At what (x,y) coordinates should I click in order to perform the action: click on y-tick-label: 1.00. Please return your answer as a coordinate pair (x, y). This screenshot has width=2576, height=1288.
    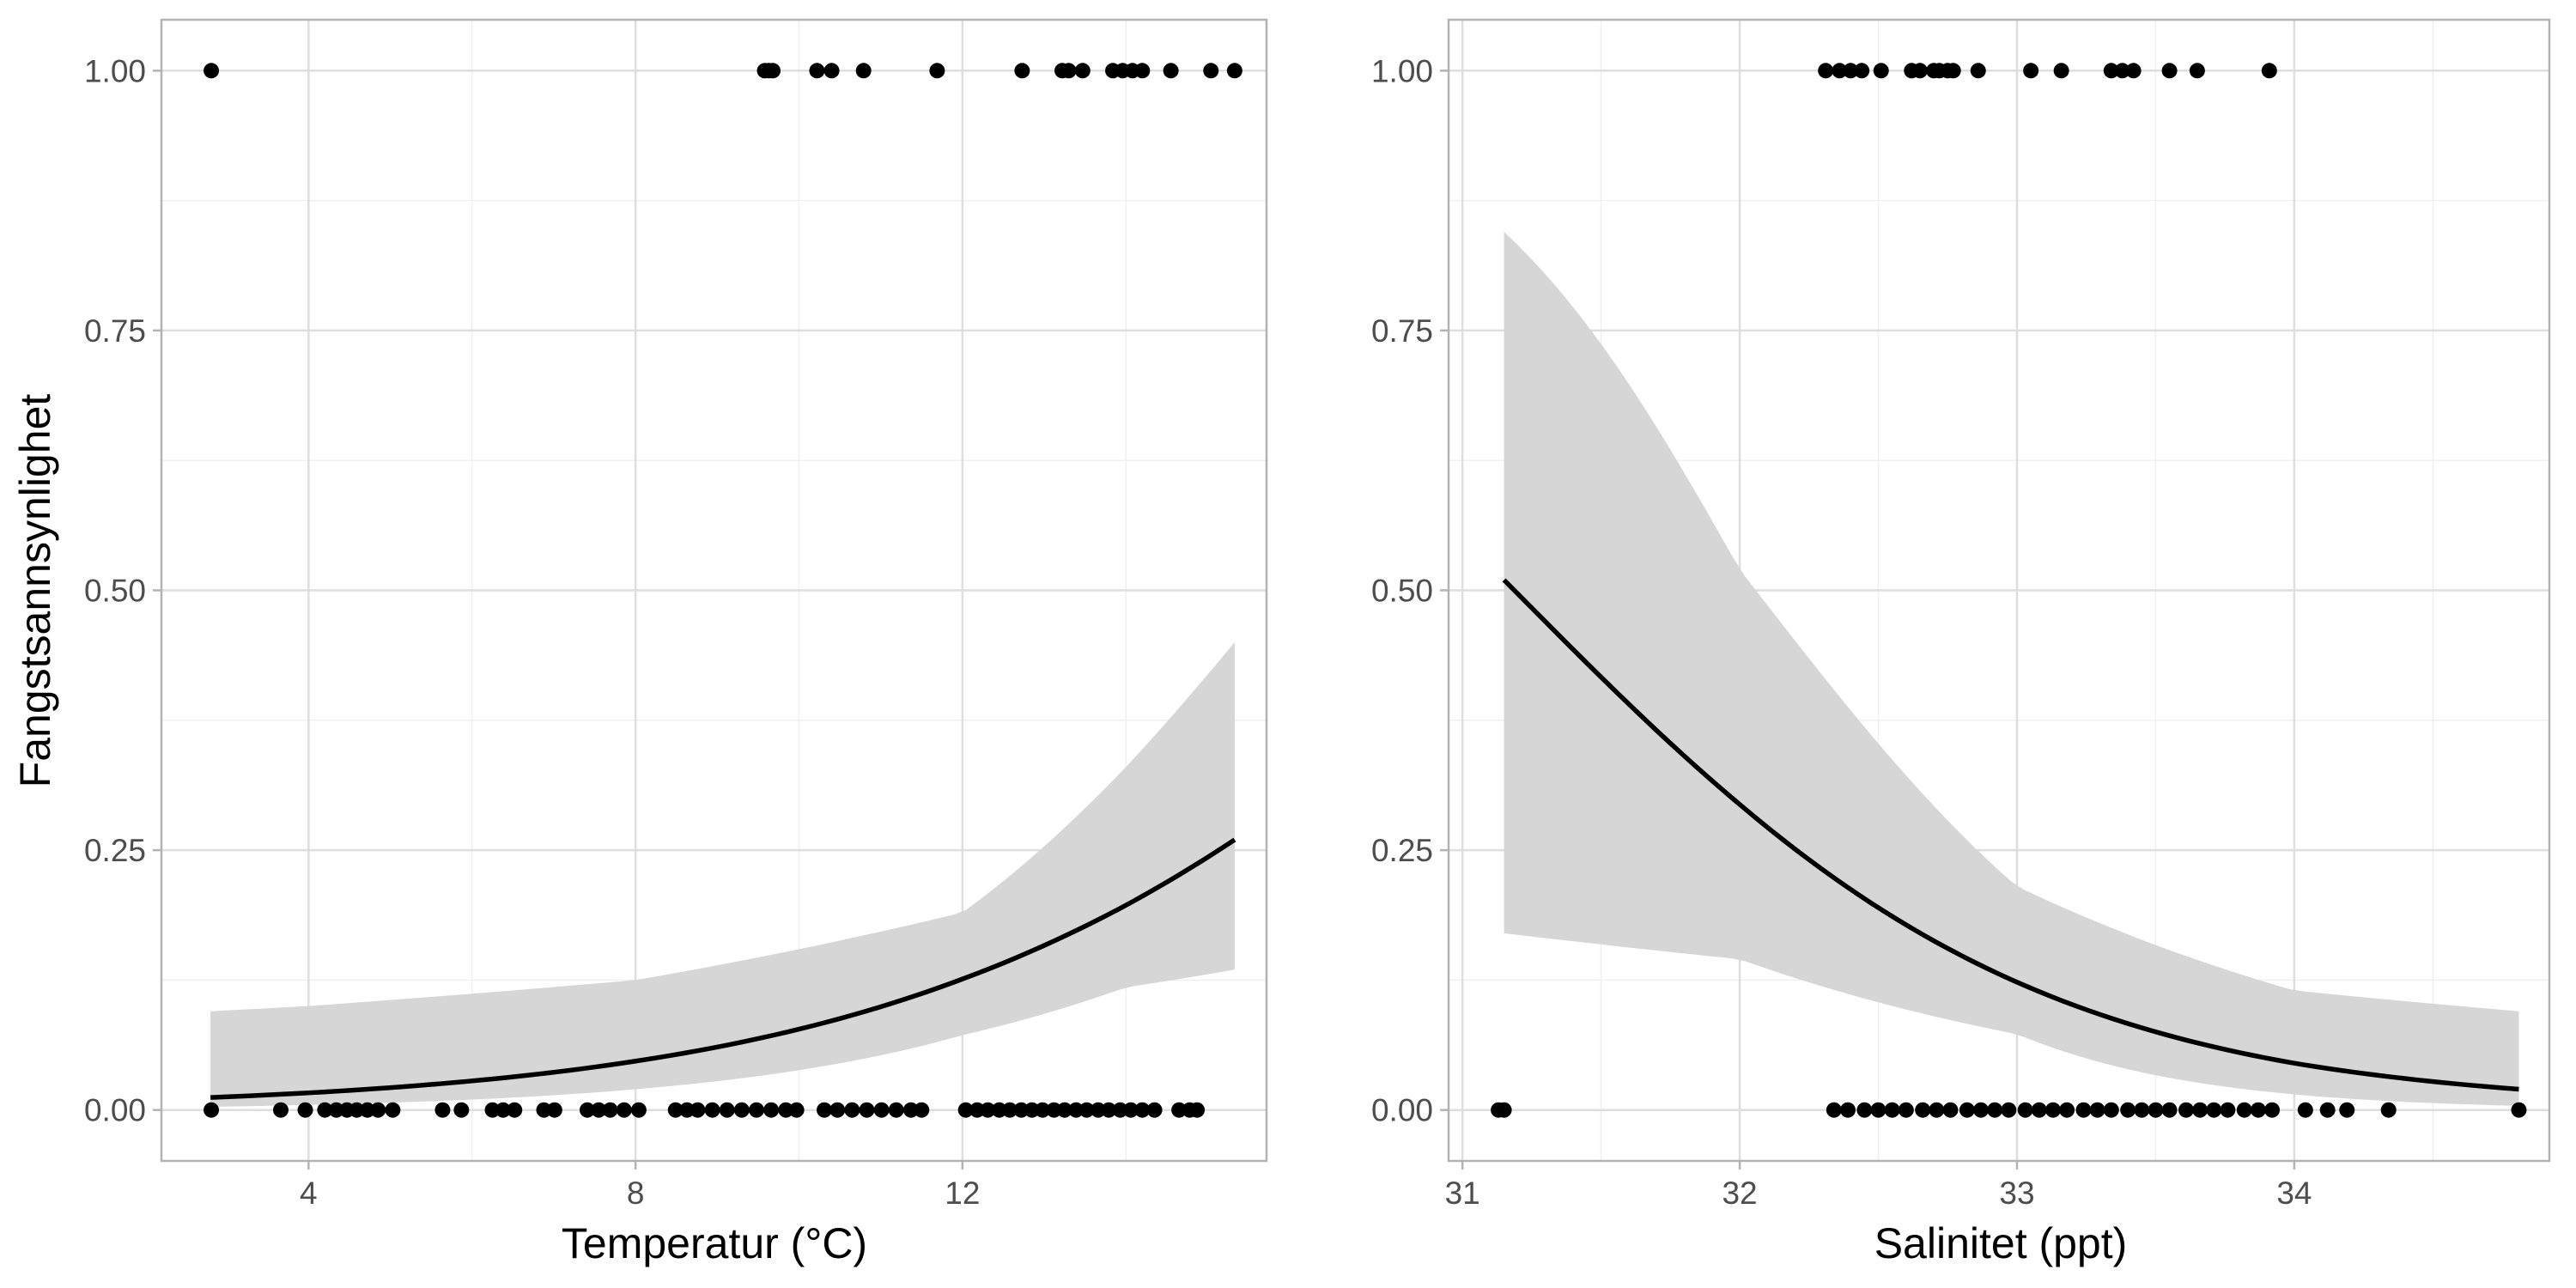
    Looking at the image, I should click on (1402, 70).